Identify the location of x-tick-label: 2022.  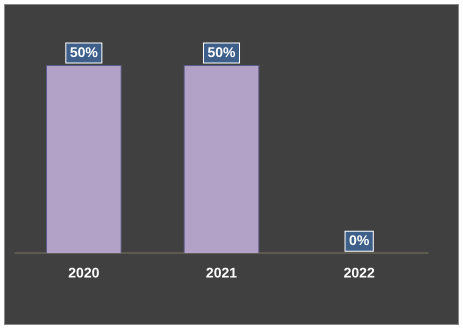
(359, 272).